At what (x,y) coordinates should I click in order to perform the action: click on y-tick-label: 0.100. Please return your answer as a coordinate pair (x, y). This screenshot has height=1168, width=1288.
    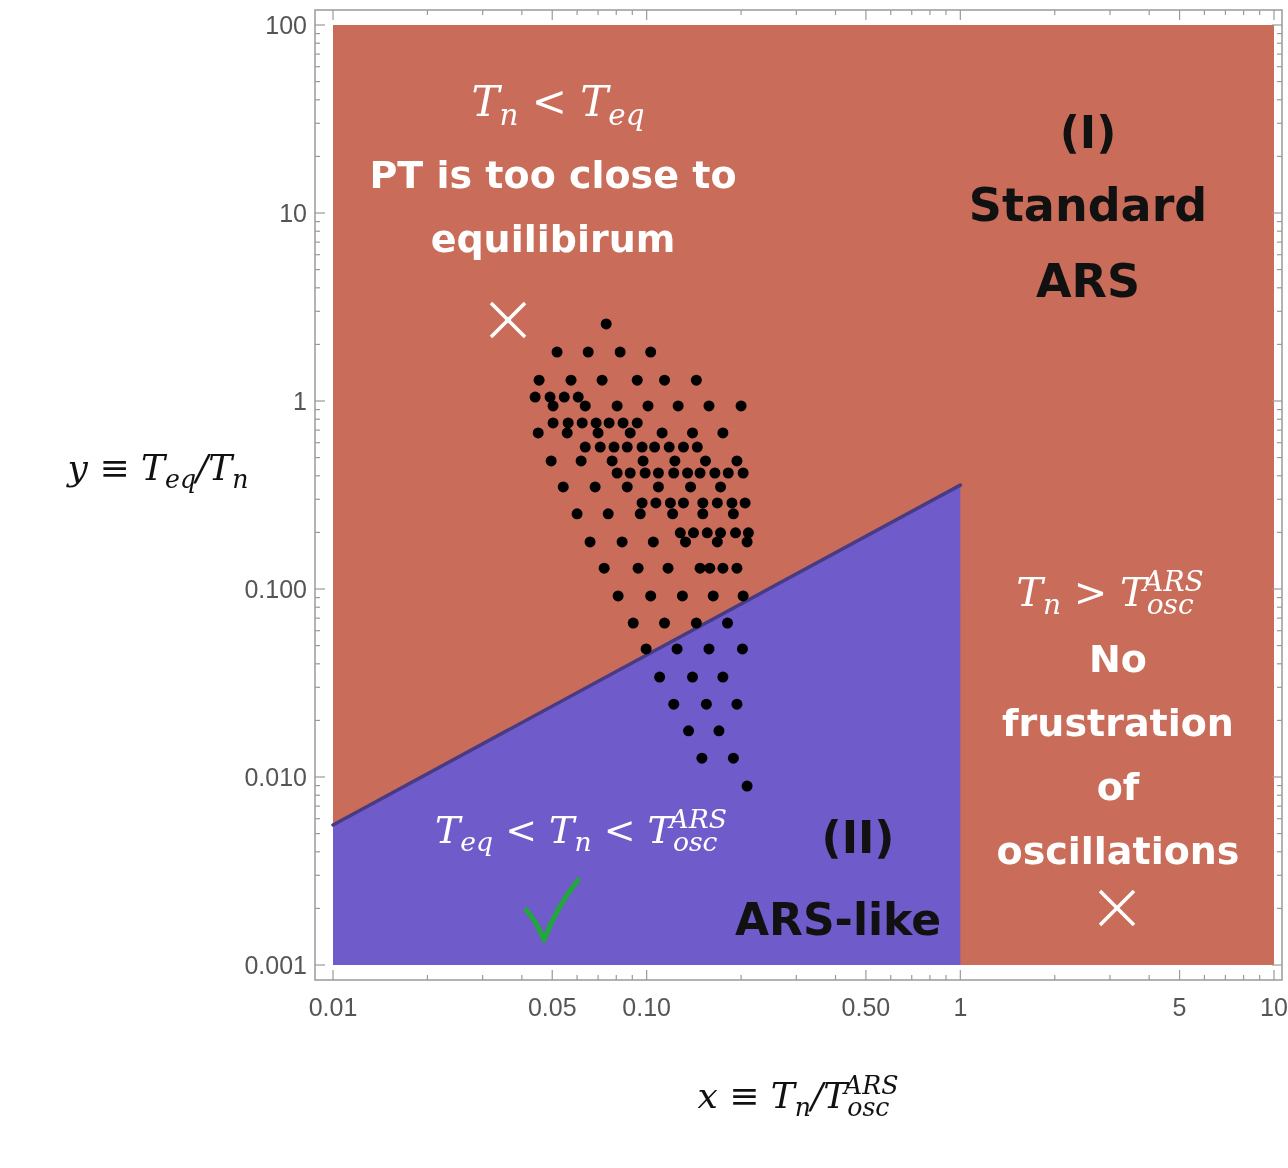
    Looking at the image, I should click on (275, 589).